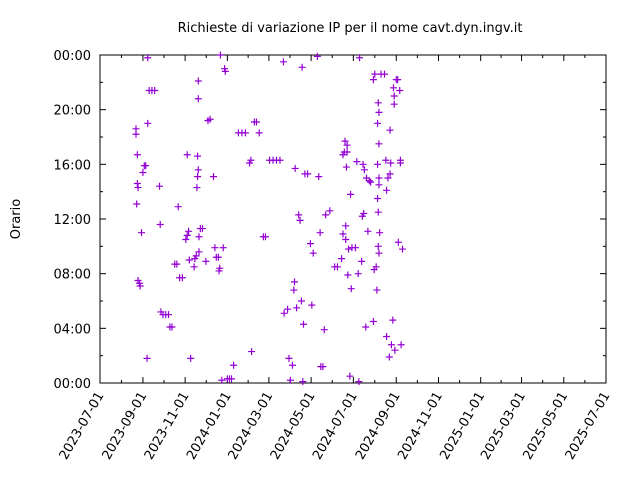 This screenshot has width=640, height=480. Describe the element at coordinates (72, 275) in the screenshot. I see `y-tick-label: 08:00` at that location.